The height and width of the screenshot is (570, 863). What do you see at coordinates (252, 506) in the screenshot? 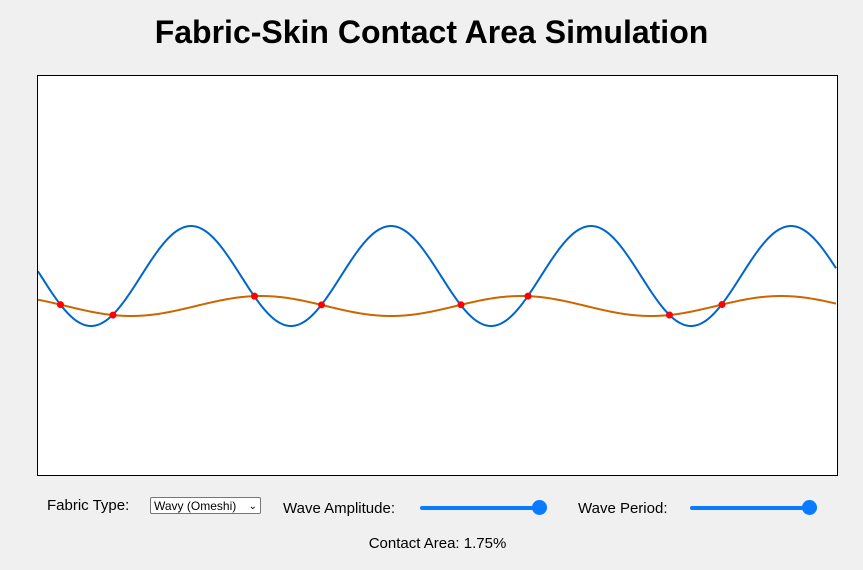
I see `chevron-down-icon: ⌄` at bounding box center [252, 506].